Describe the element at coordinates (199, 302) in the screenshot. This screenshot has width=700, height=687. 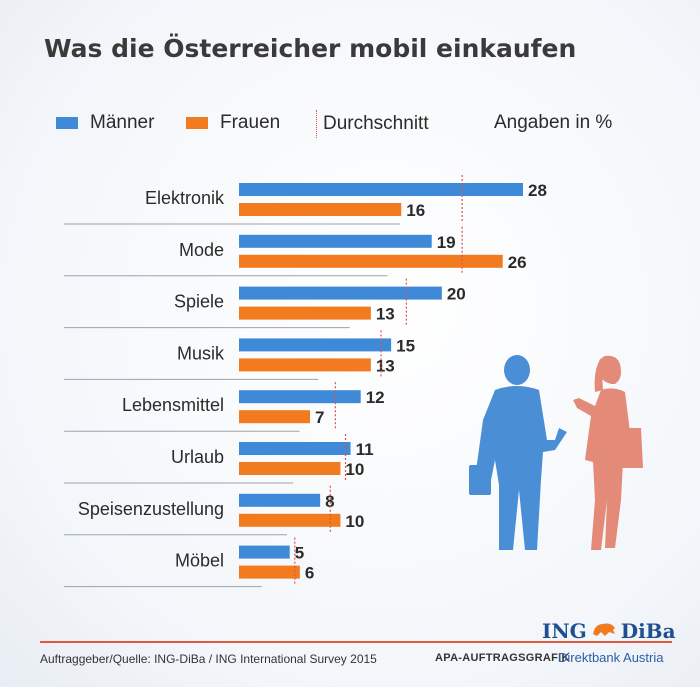
I see `category-label: Spiele` at that location.